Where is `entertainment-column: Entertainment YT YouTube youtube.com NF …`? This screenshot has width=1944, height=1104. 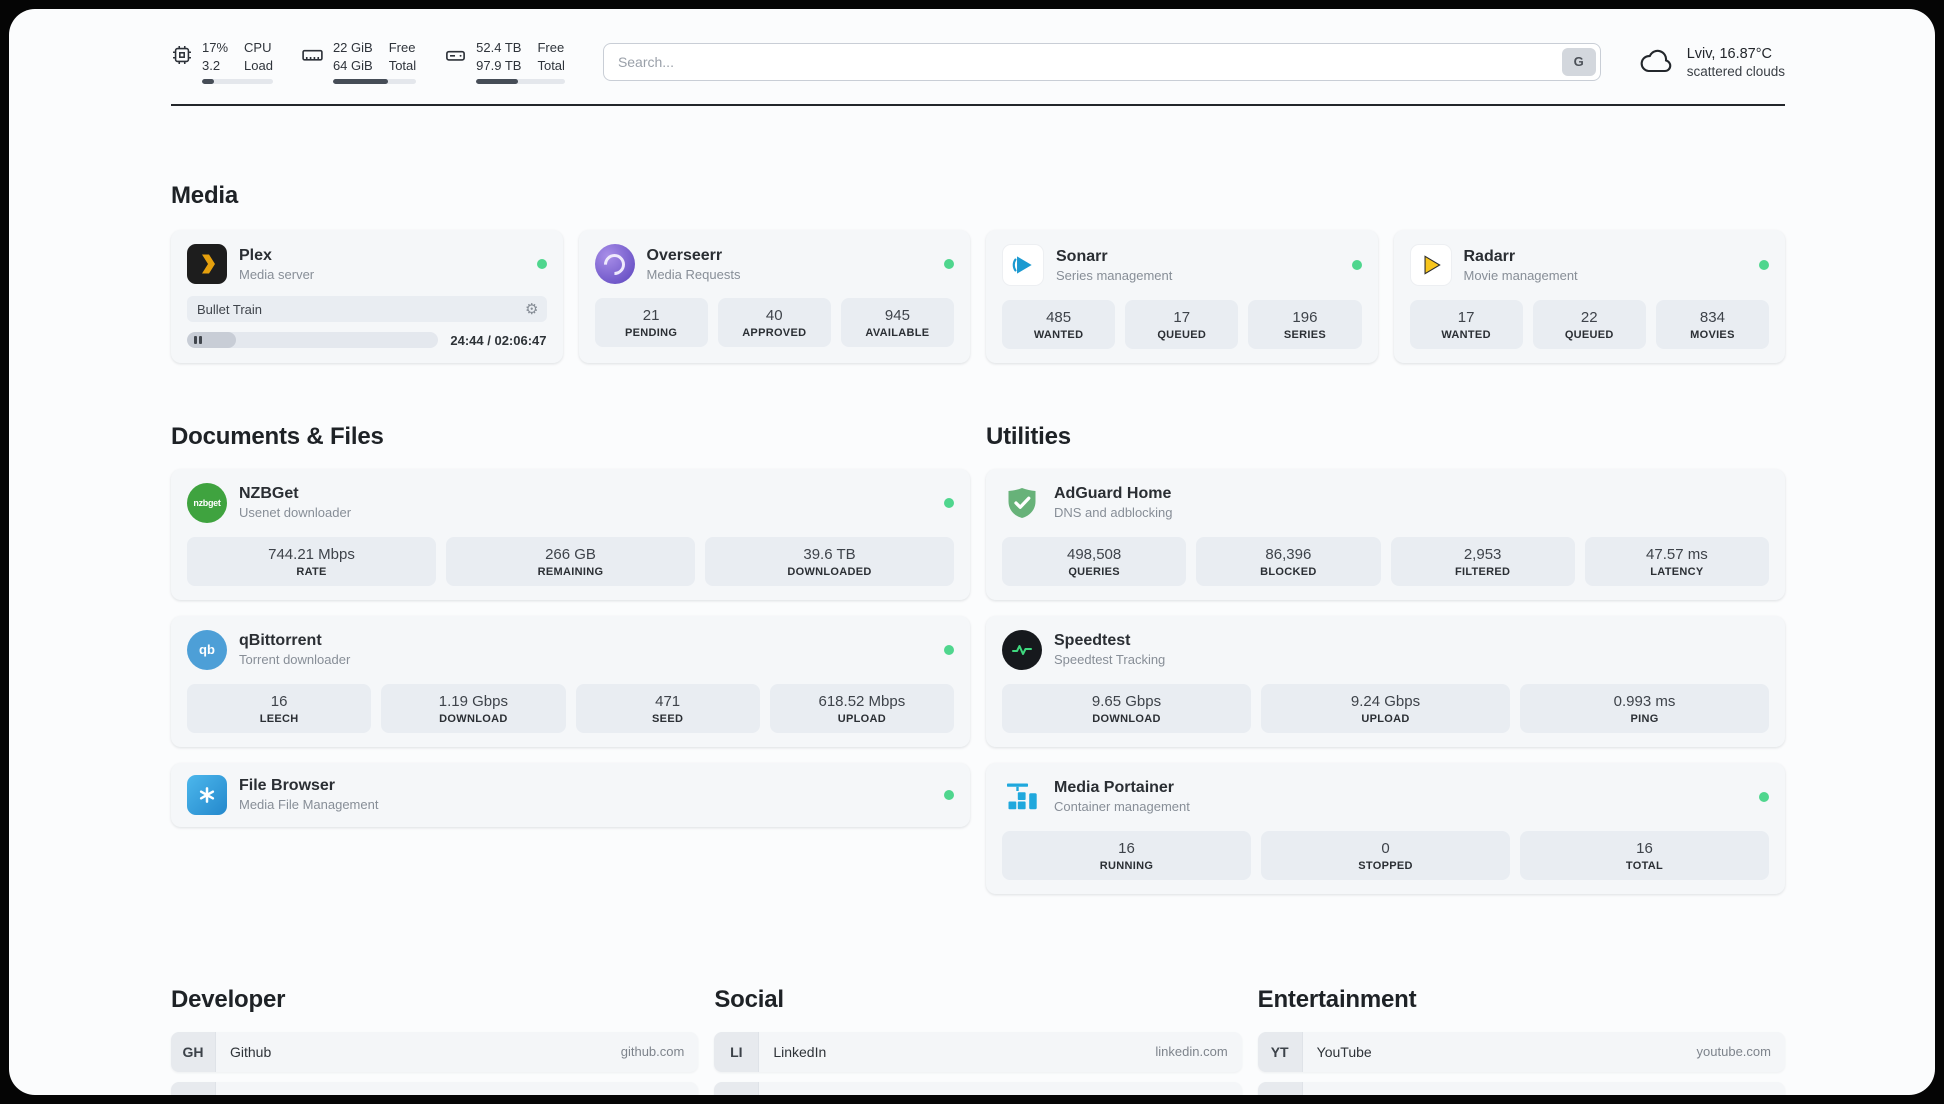 entertainment-column: Entertainment YT YouTube youtube.com NF … is located at coordinates (1521, 1030).